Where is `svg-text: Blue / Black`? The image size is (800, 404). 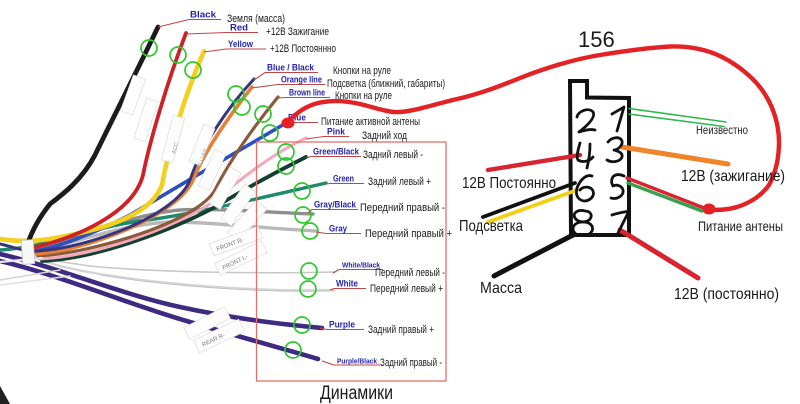
svg-text: Blue / Black is located at coordinates (291, 68).